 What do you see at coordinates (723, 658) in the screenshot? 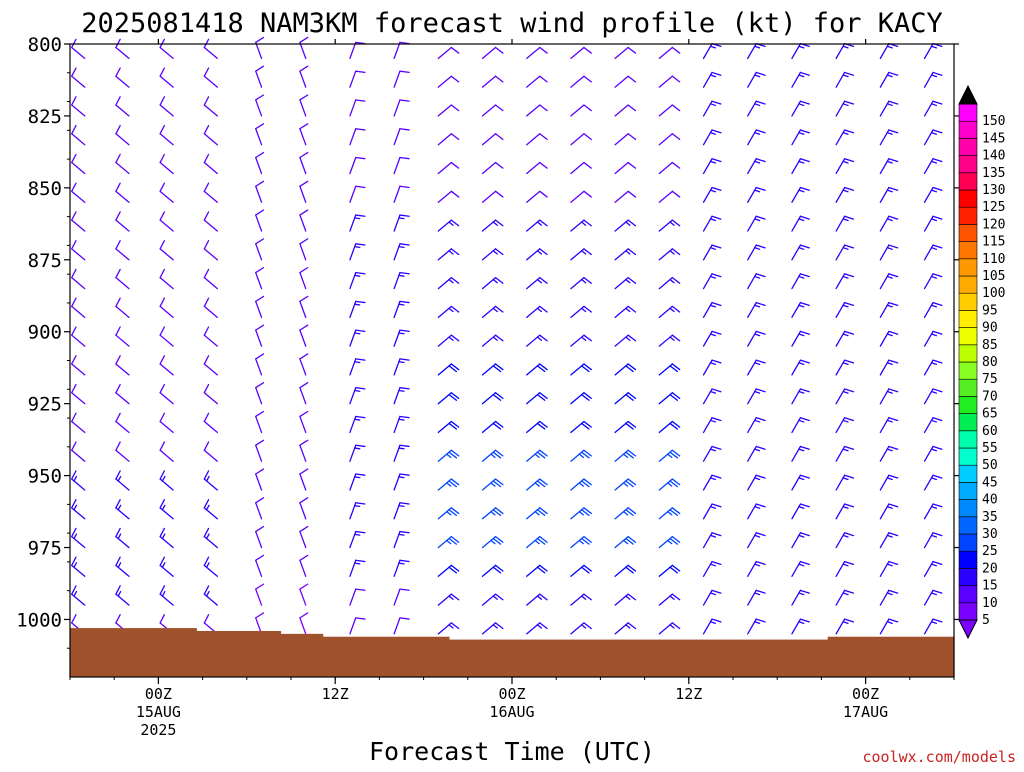
I see `surface-segment` at bounding box center [723, 658].